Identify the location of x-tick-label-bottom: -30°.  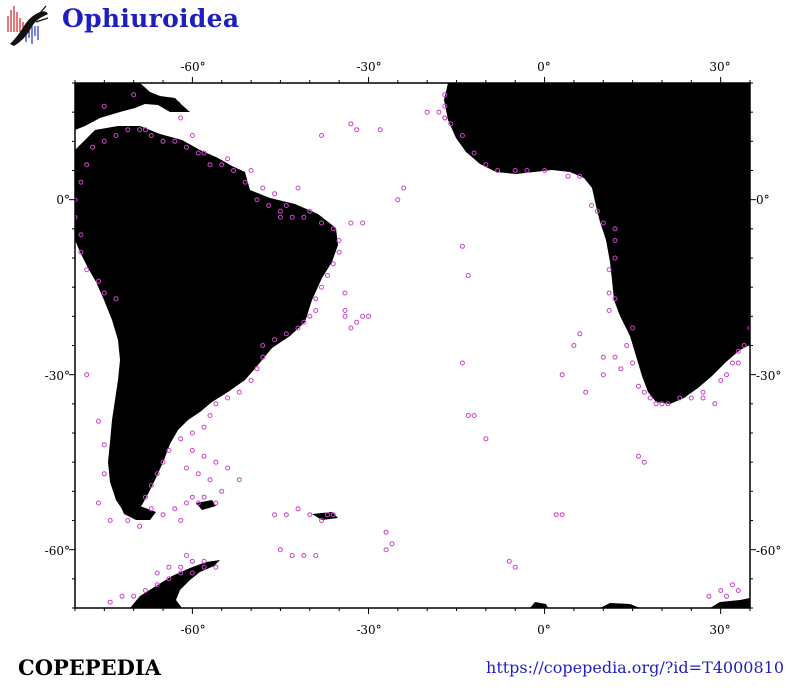
(368, 630).